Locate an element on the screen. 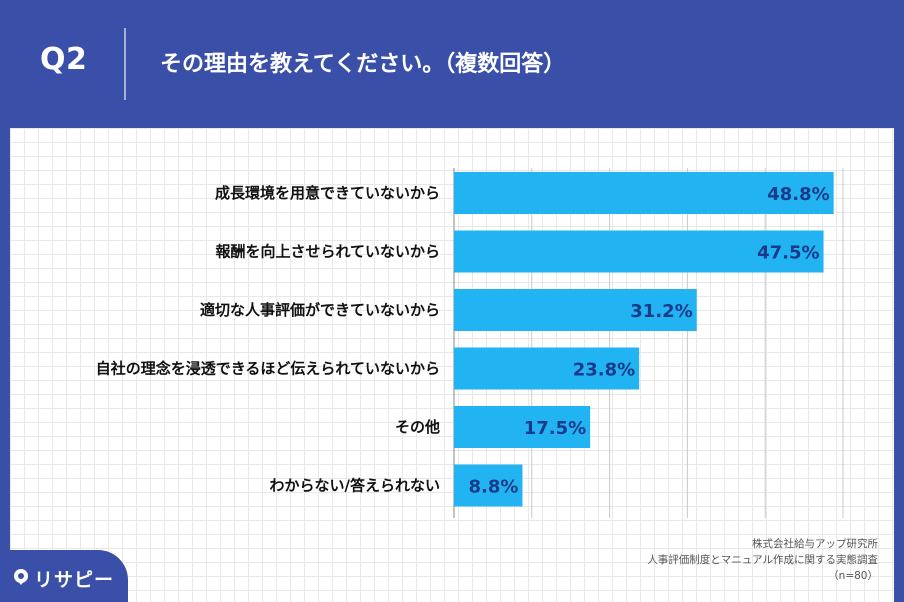  category-label: わからない/答えられない is located at coordinates (355, 486).